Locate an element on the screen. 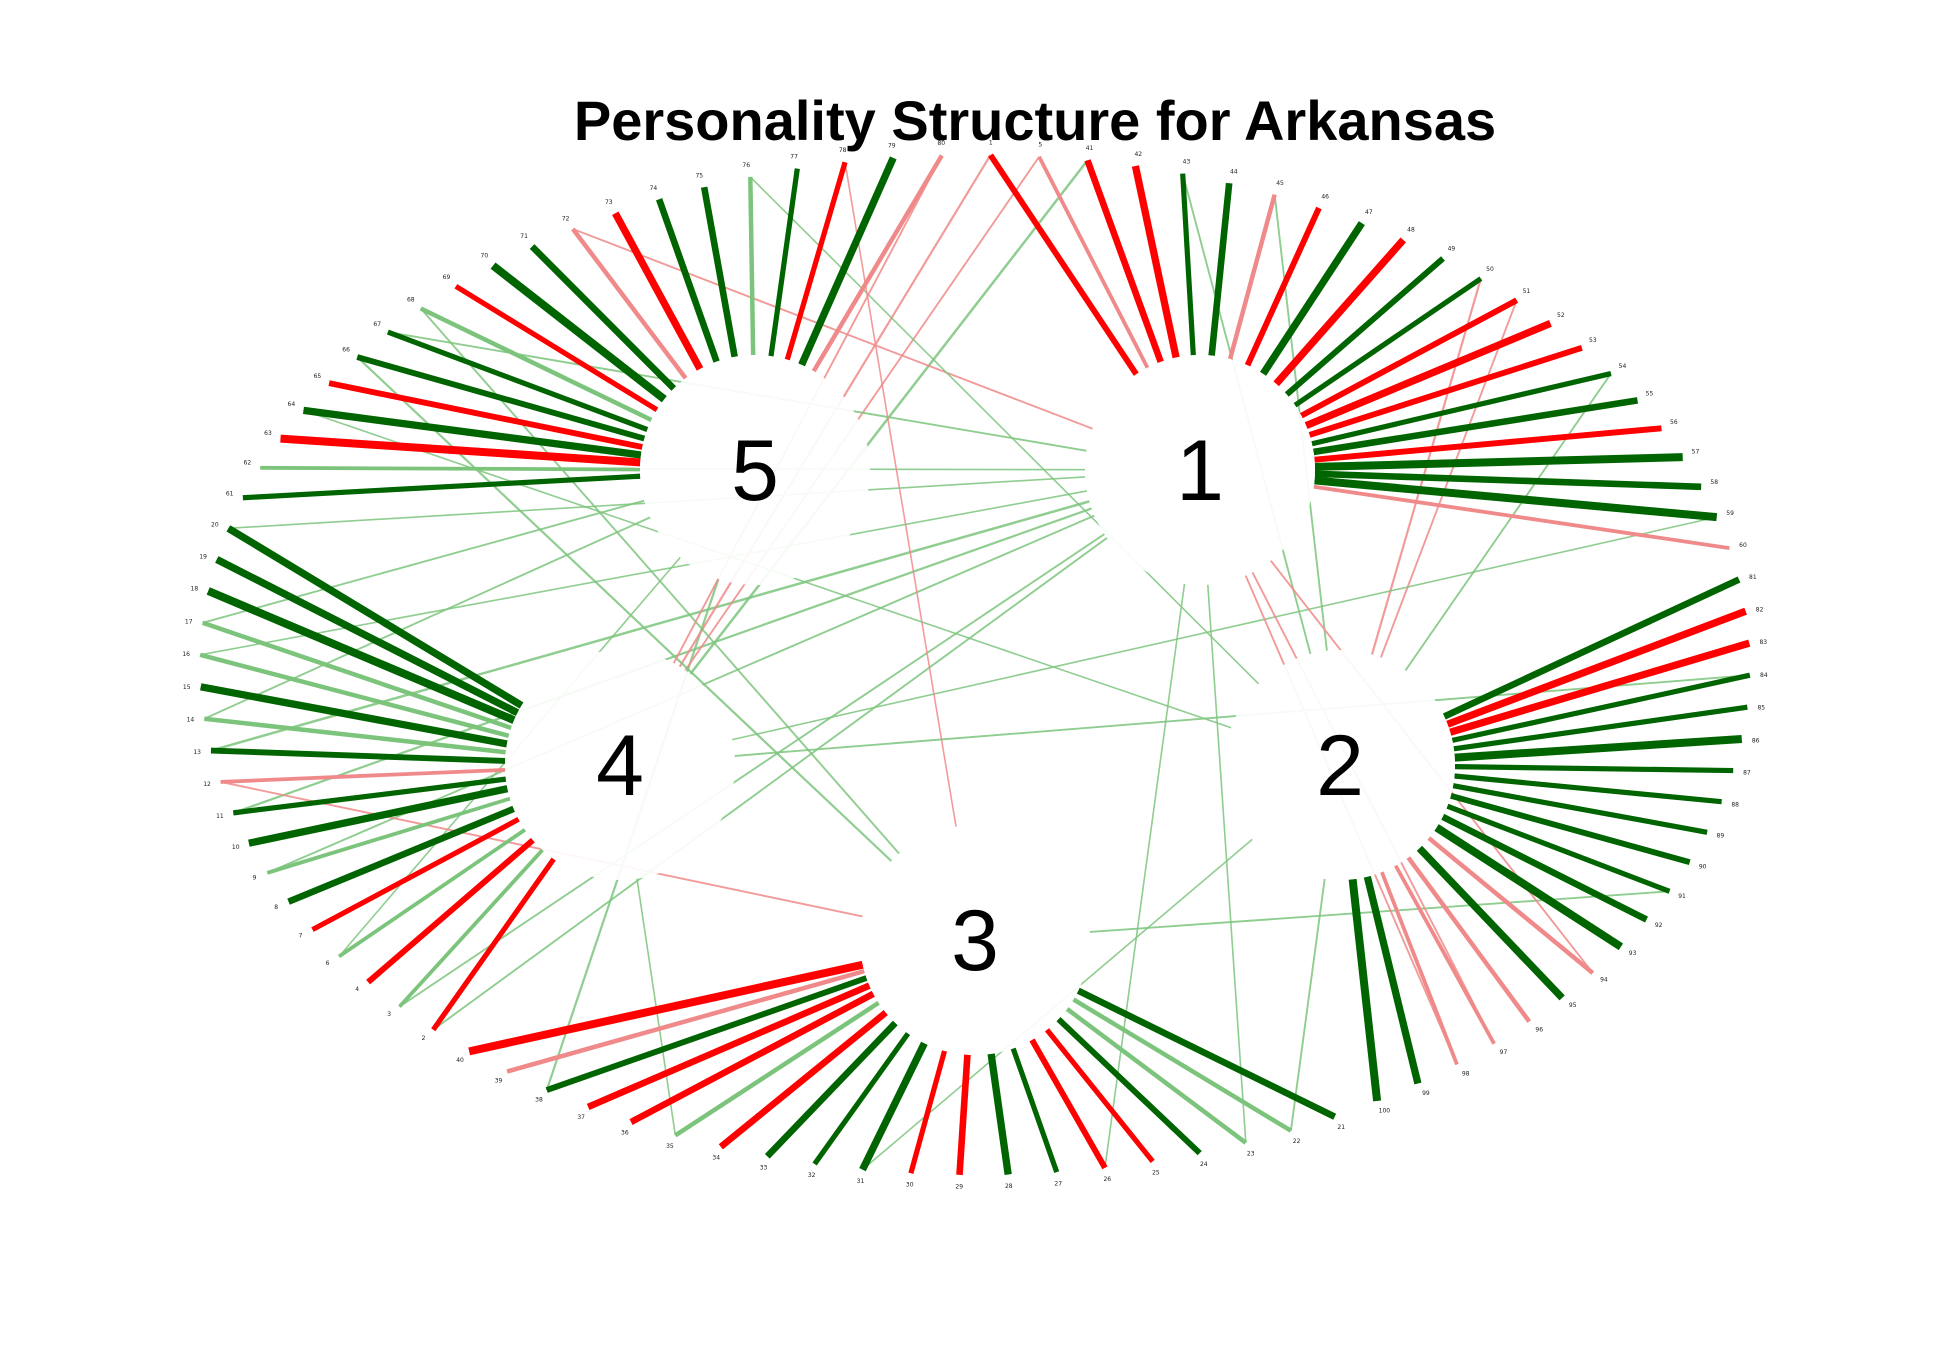  item-label-75: 75 is located at coordinates (699, 175).